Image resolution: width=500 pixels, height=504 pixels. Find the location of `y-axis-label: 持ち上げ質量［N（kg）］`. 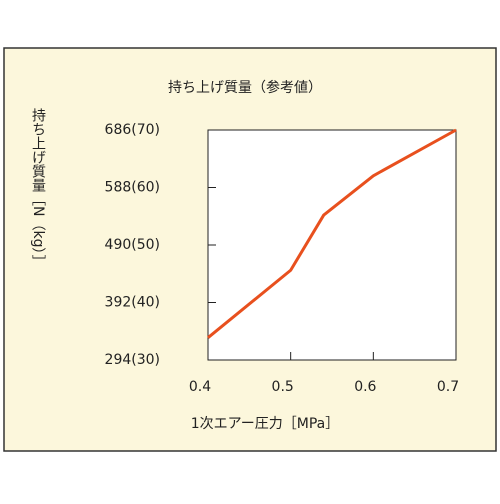

y-axis-label: 持ち上げ質量［N（kg）］ is located at coordinates (38, 188).